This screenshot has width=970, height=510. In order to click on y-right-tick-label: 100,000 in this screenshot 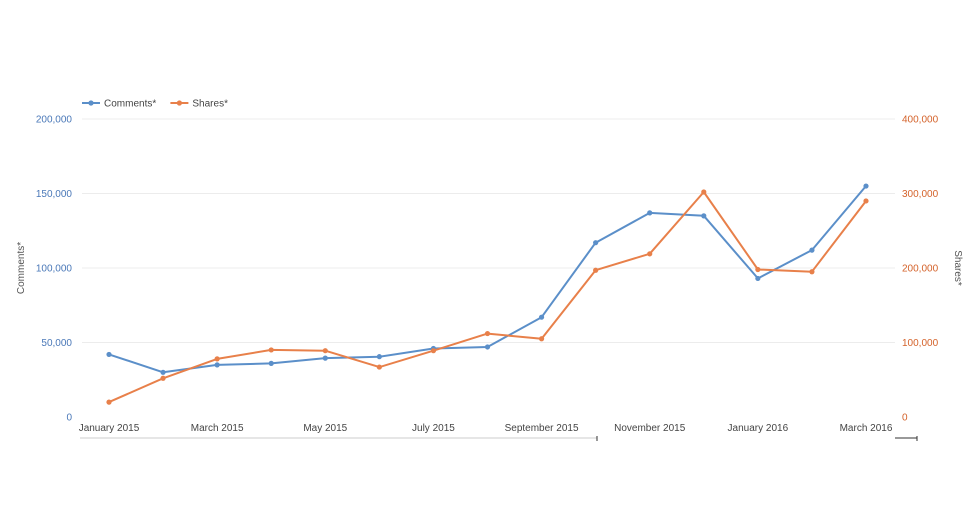, I will do `click(920, 343)`.